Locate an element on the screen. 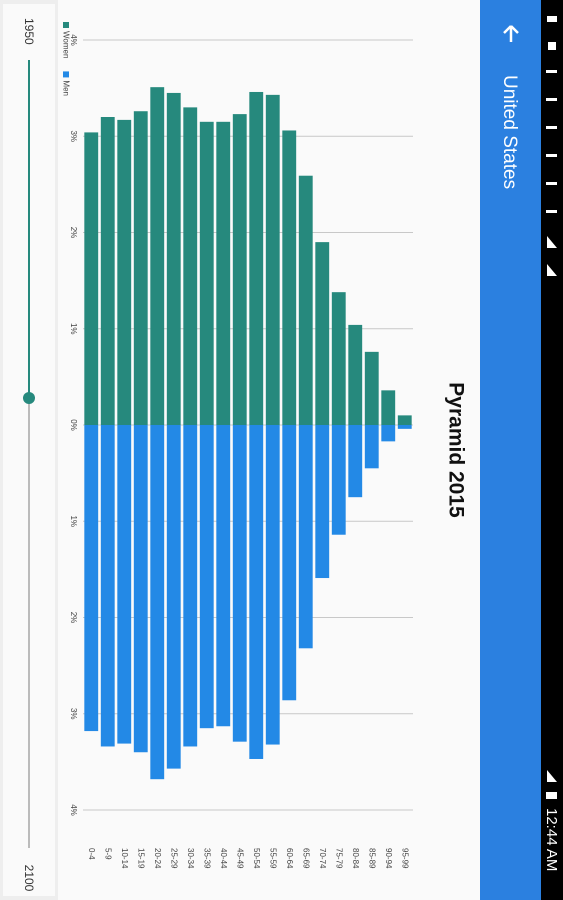 The height and width of the screenshot is (900, 563). category-label: 25-29 is located at coordinates (174, 858).